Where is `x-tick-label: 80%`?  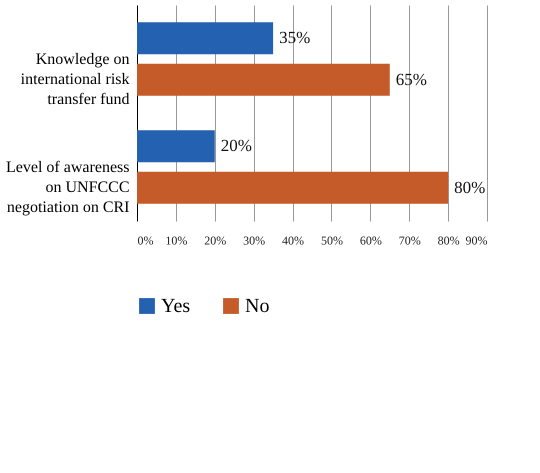
x-tick-label: 80% is located at coordinates (449, 241).